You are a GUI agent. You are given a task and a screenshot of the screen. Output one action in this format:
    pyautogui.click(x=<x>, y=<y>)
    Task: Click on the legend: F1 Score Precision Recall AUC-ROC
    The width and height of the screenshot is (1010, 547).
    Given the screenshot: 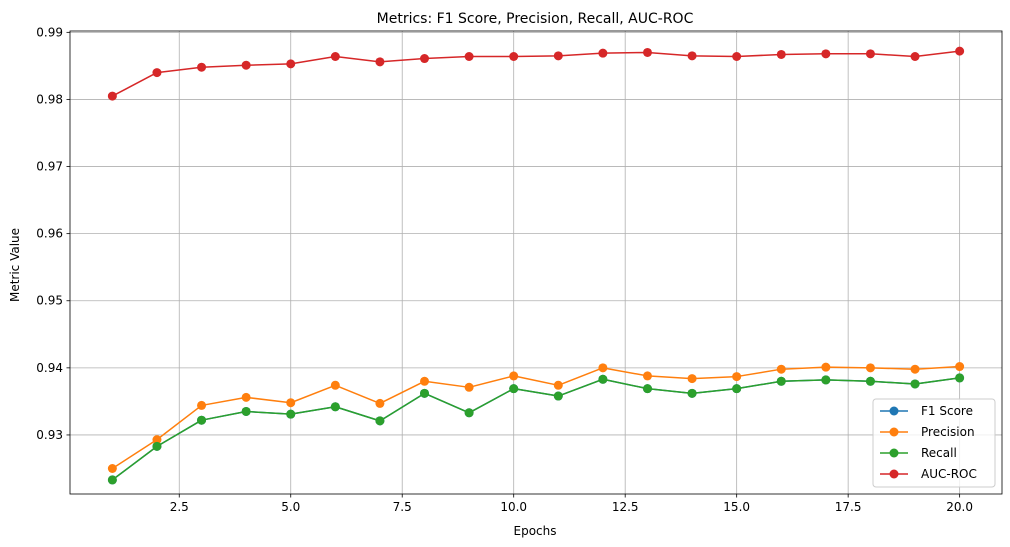 What is the action you would take?
    pyautogui.click(x=934, y=443)
    